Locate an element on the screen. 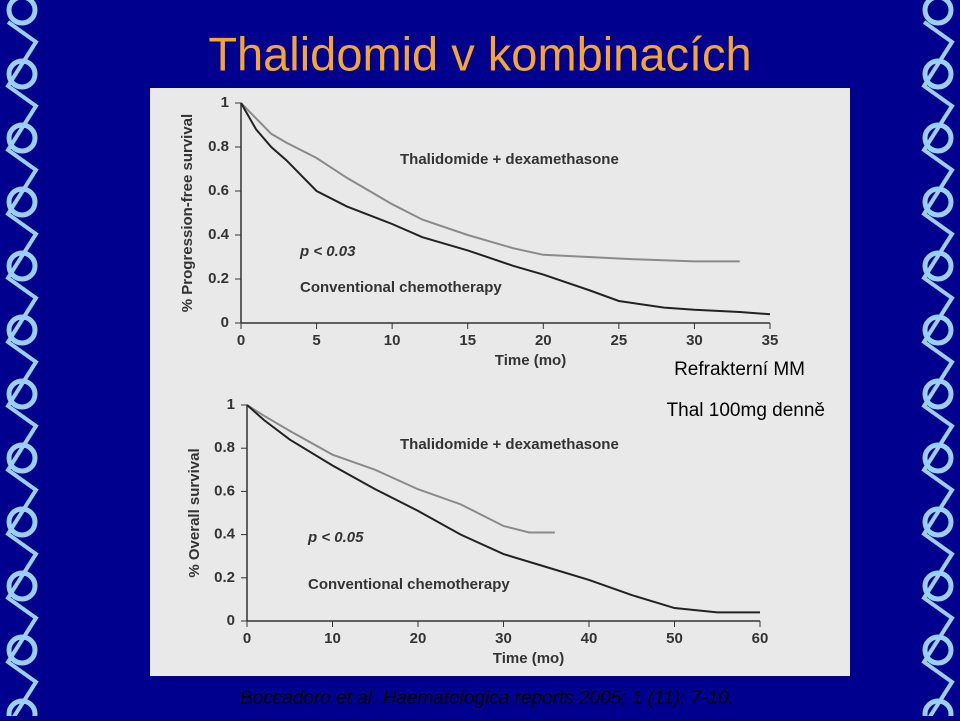 The width and height of the screenshot is (960, 721). annotation: p < 0.03 is located at coordinates (327, 251).